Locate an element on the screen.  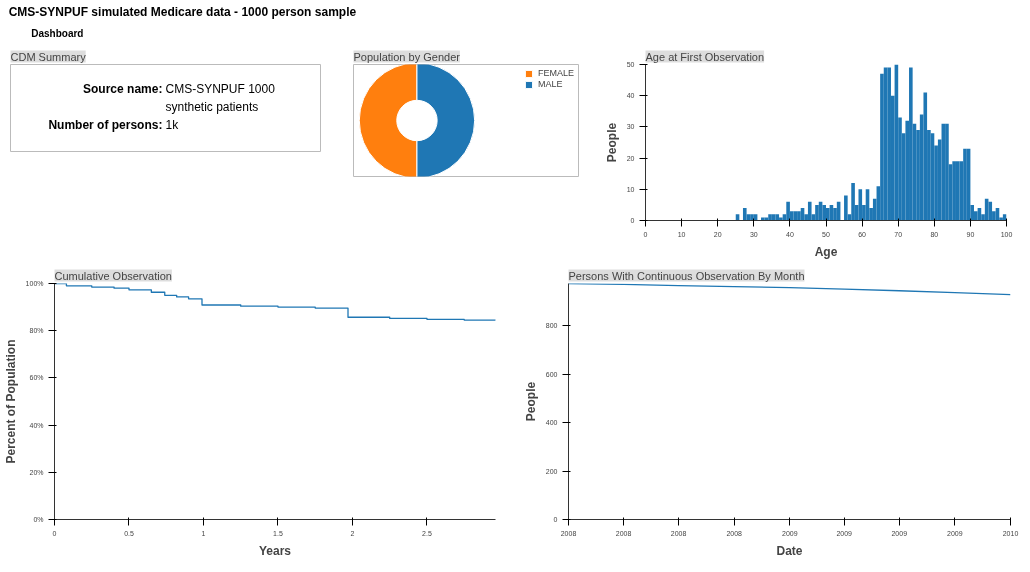
text: CMS-SYNPUF simulated Medicare data - 1000 person sample is located at coordinates (182, 12).